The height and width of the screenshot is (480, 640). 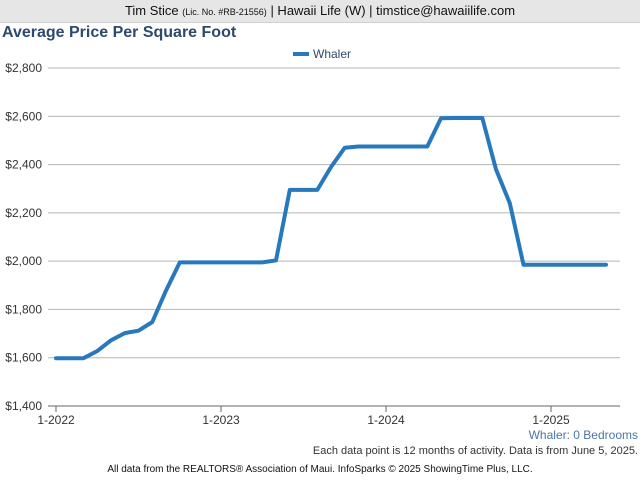 I want to click on y-tick-label: $2,000, so click(x=23, y=261).